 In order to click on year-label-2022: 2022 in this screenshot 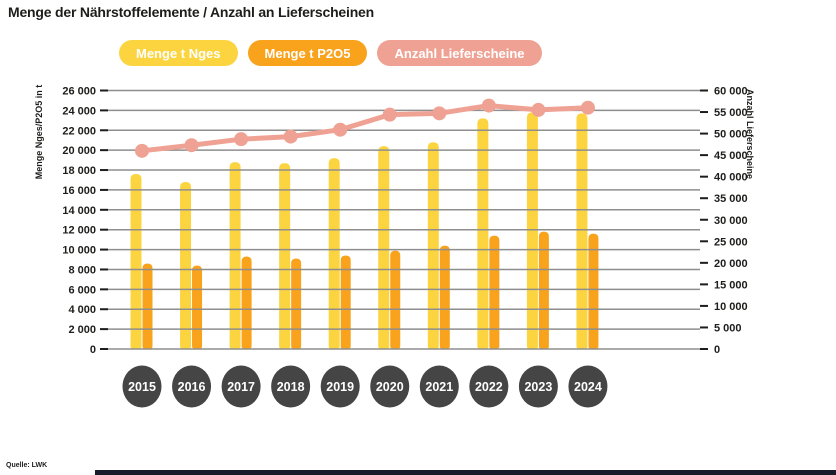, I will do `click(489, 387)`.